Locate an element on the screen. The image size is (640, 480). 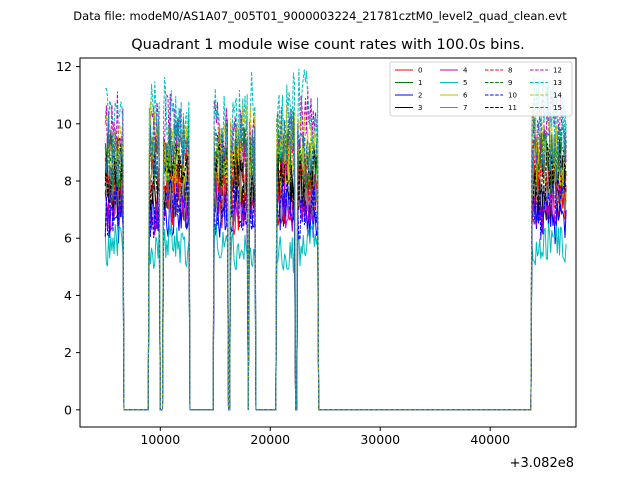
y-tick-label: 2 is located at coordinates (68, 352).